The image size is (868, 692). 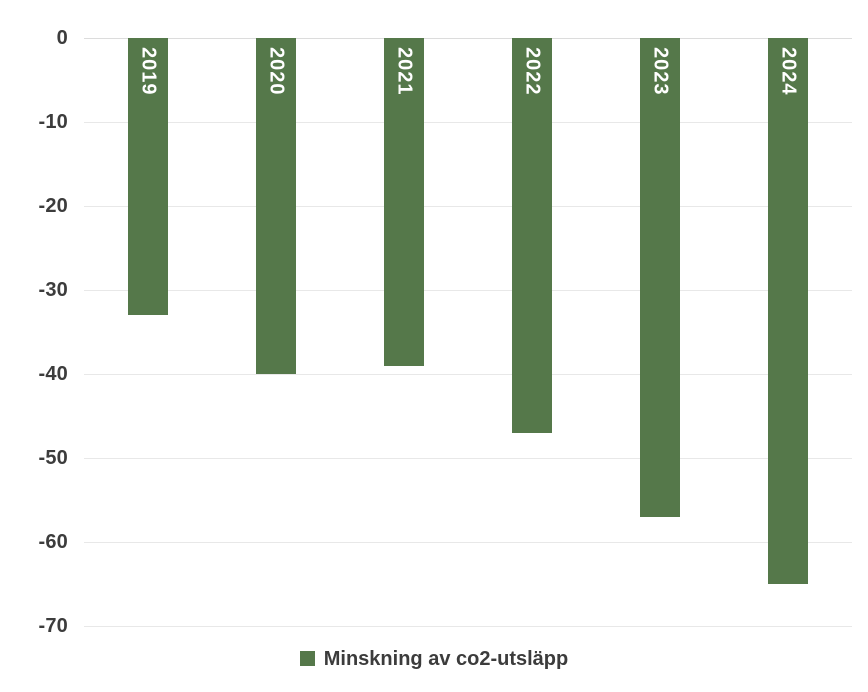 I want to click on legend: Minskning av co2-utsläpp, so click(x=434, y=659).